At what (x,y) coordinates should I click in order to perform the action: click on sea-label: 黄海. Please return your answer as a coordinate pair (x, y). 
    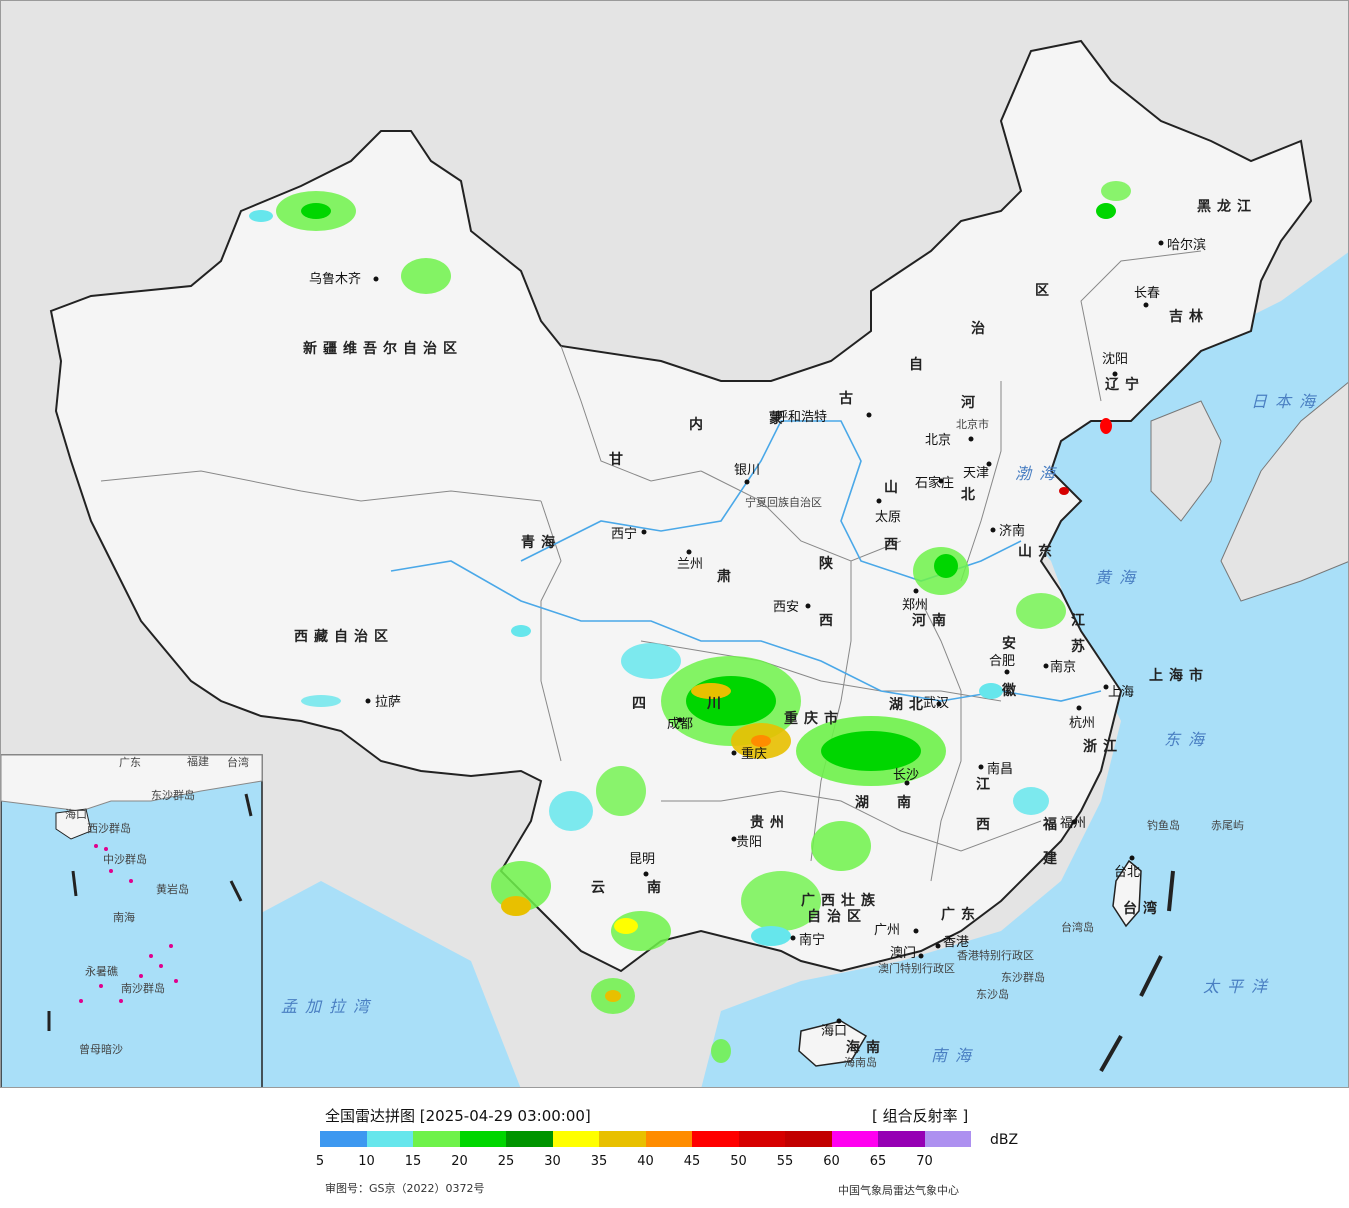
    Looking at the image, I should click on (1119, 577).